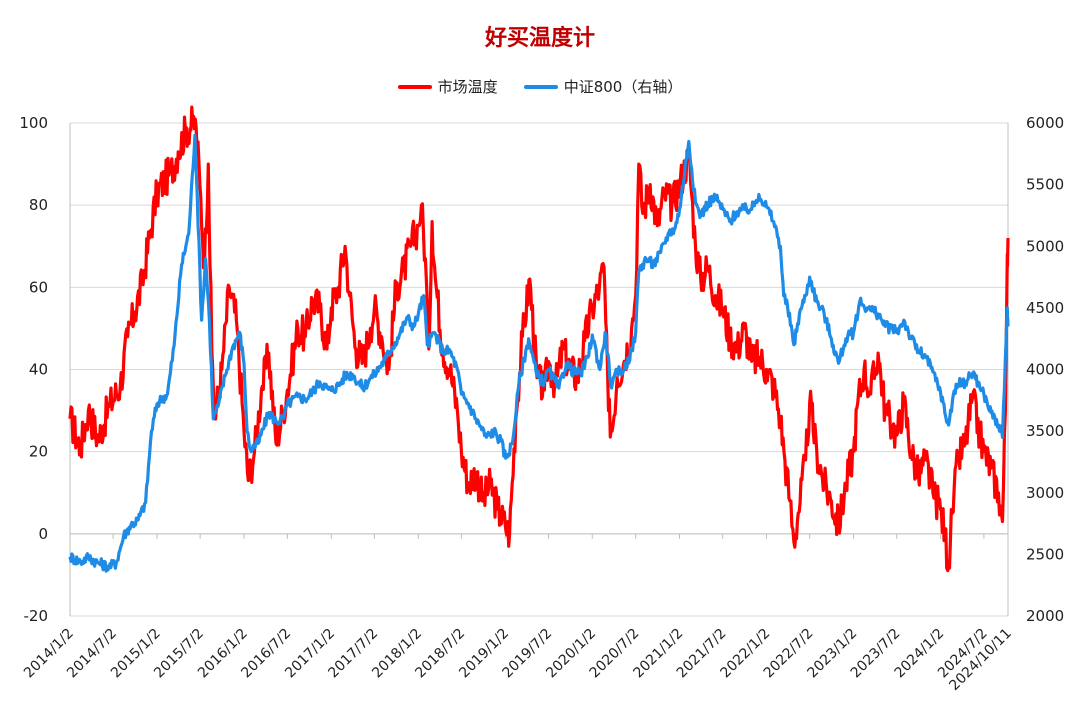  I want to click on y-left-tick-label: 40, so click(38, 370).